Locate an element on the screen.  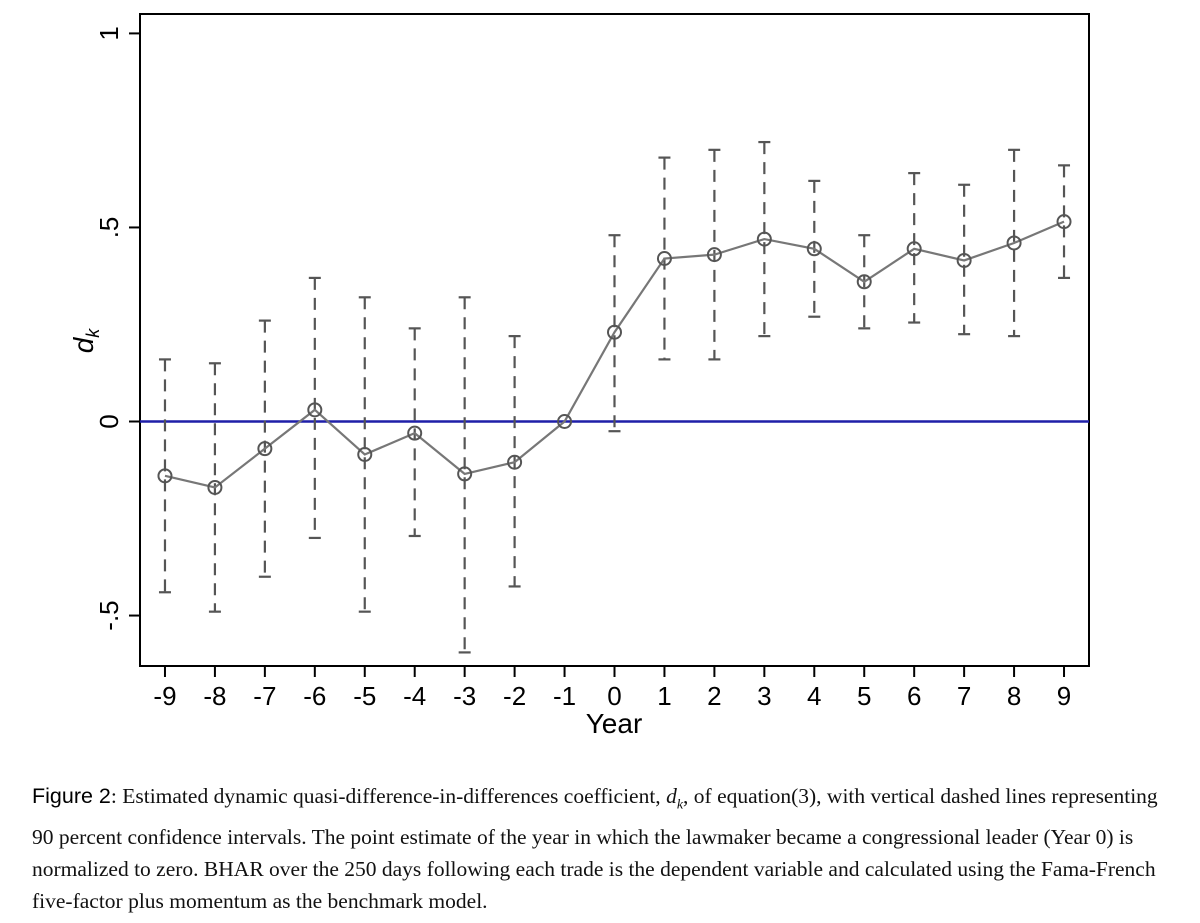
x-tick-label: -2 is located at coordinates (514, 696).